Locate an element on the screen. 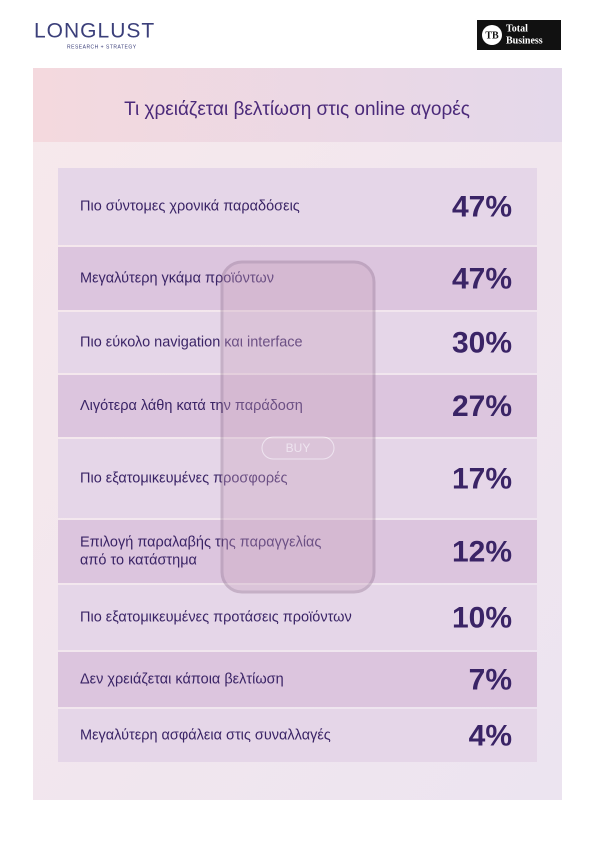 This screenshot has height=846, width=595. partner-icon: TB is located at coordinates (492, 35).